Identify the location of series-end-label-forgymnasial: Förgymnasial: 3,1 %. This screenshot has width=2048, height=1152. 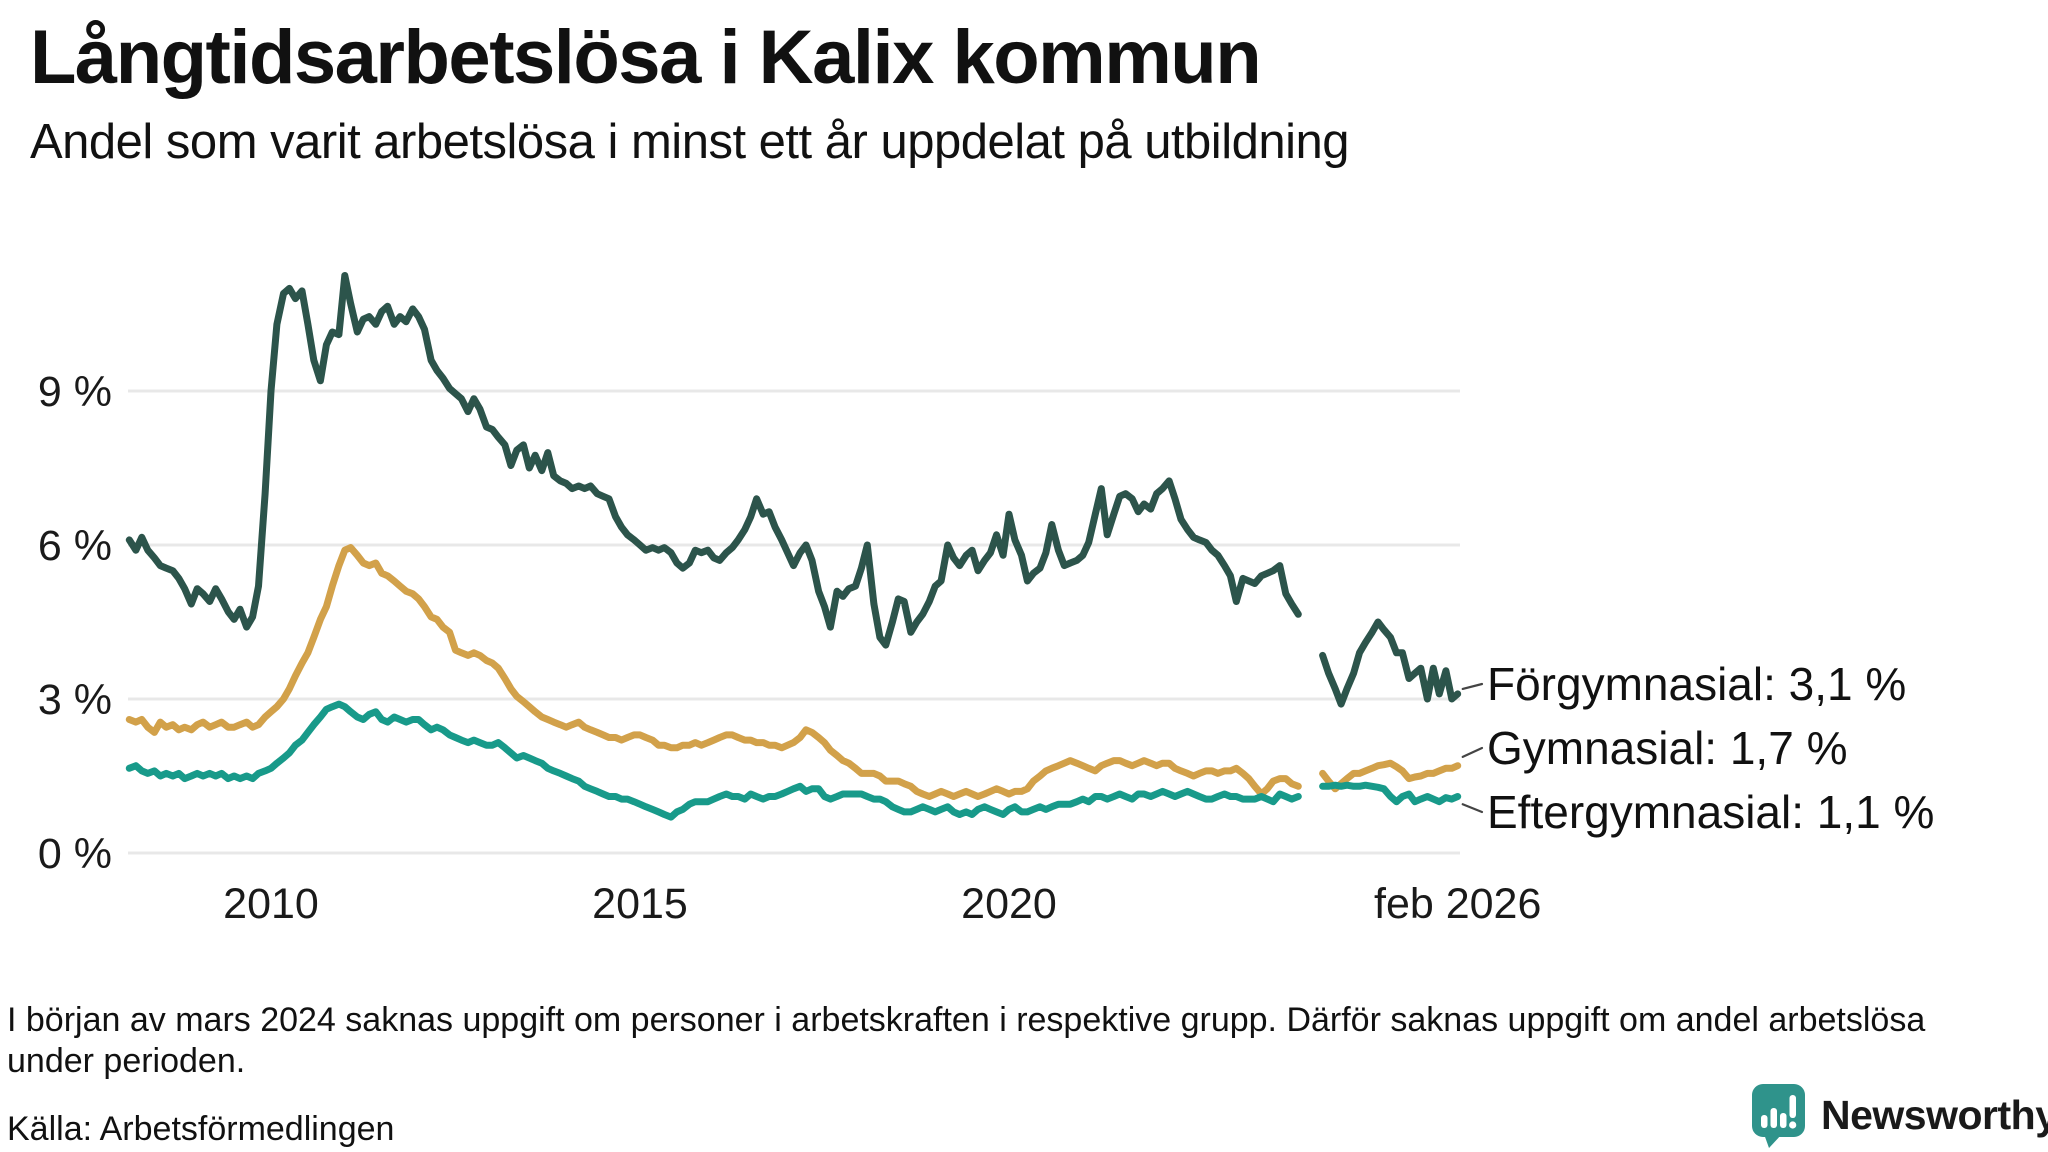
(1697, 684).